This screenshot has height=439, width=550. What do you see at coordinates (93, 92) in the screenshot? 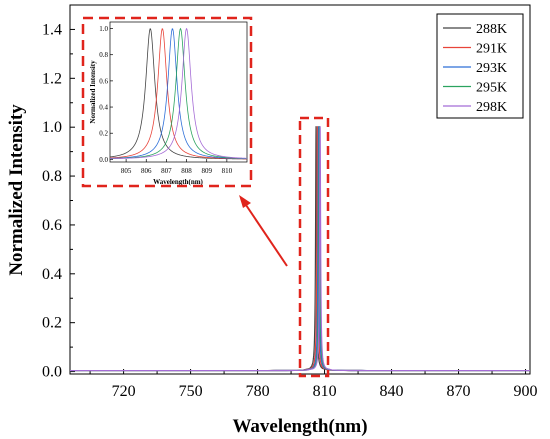
I see `inset-y-axis-title: Normalized Intensity` at bounding box center [93, 92].